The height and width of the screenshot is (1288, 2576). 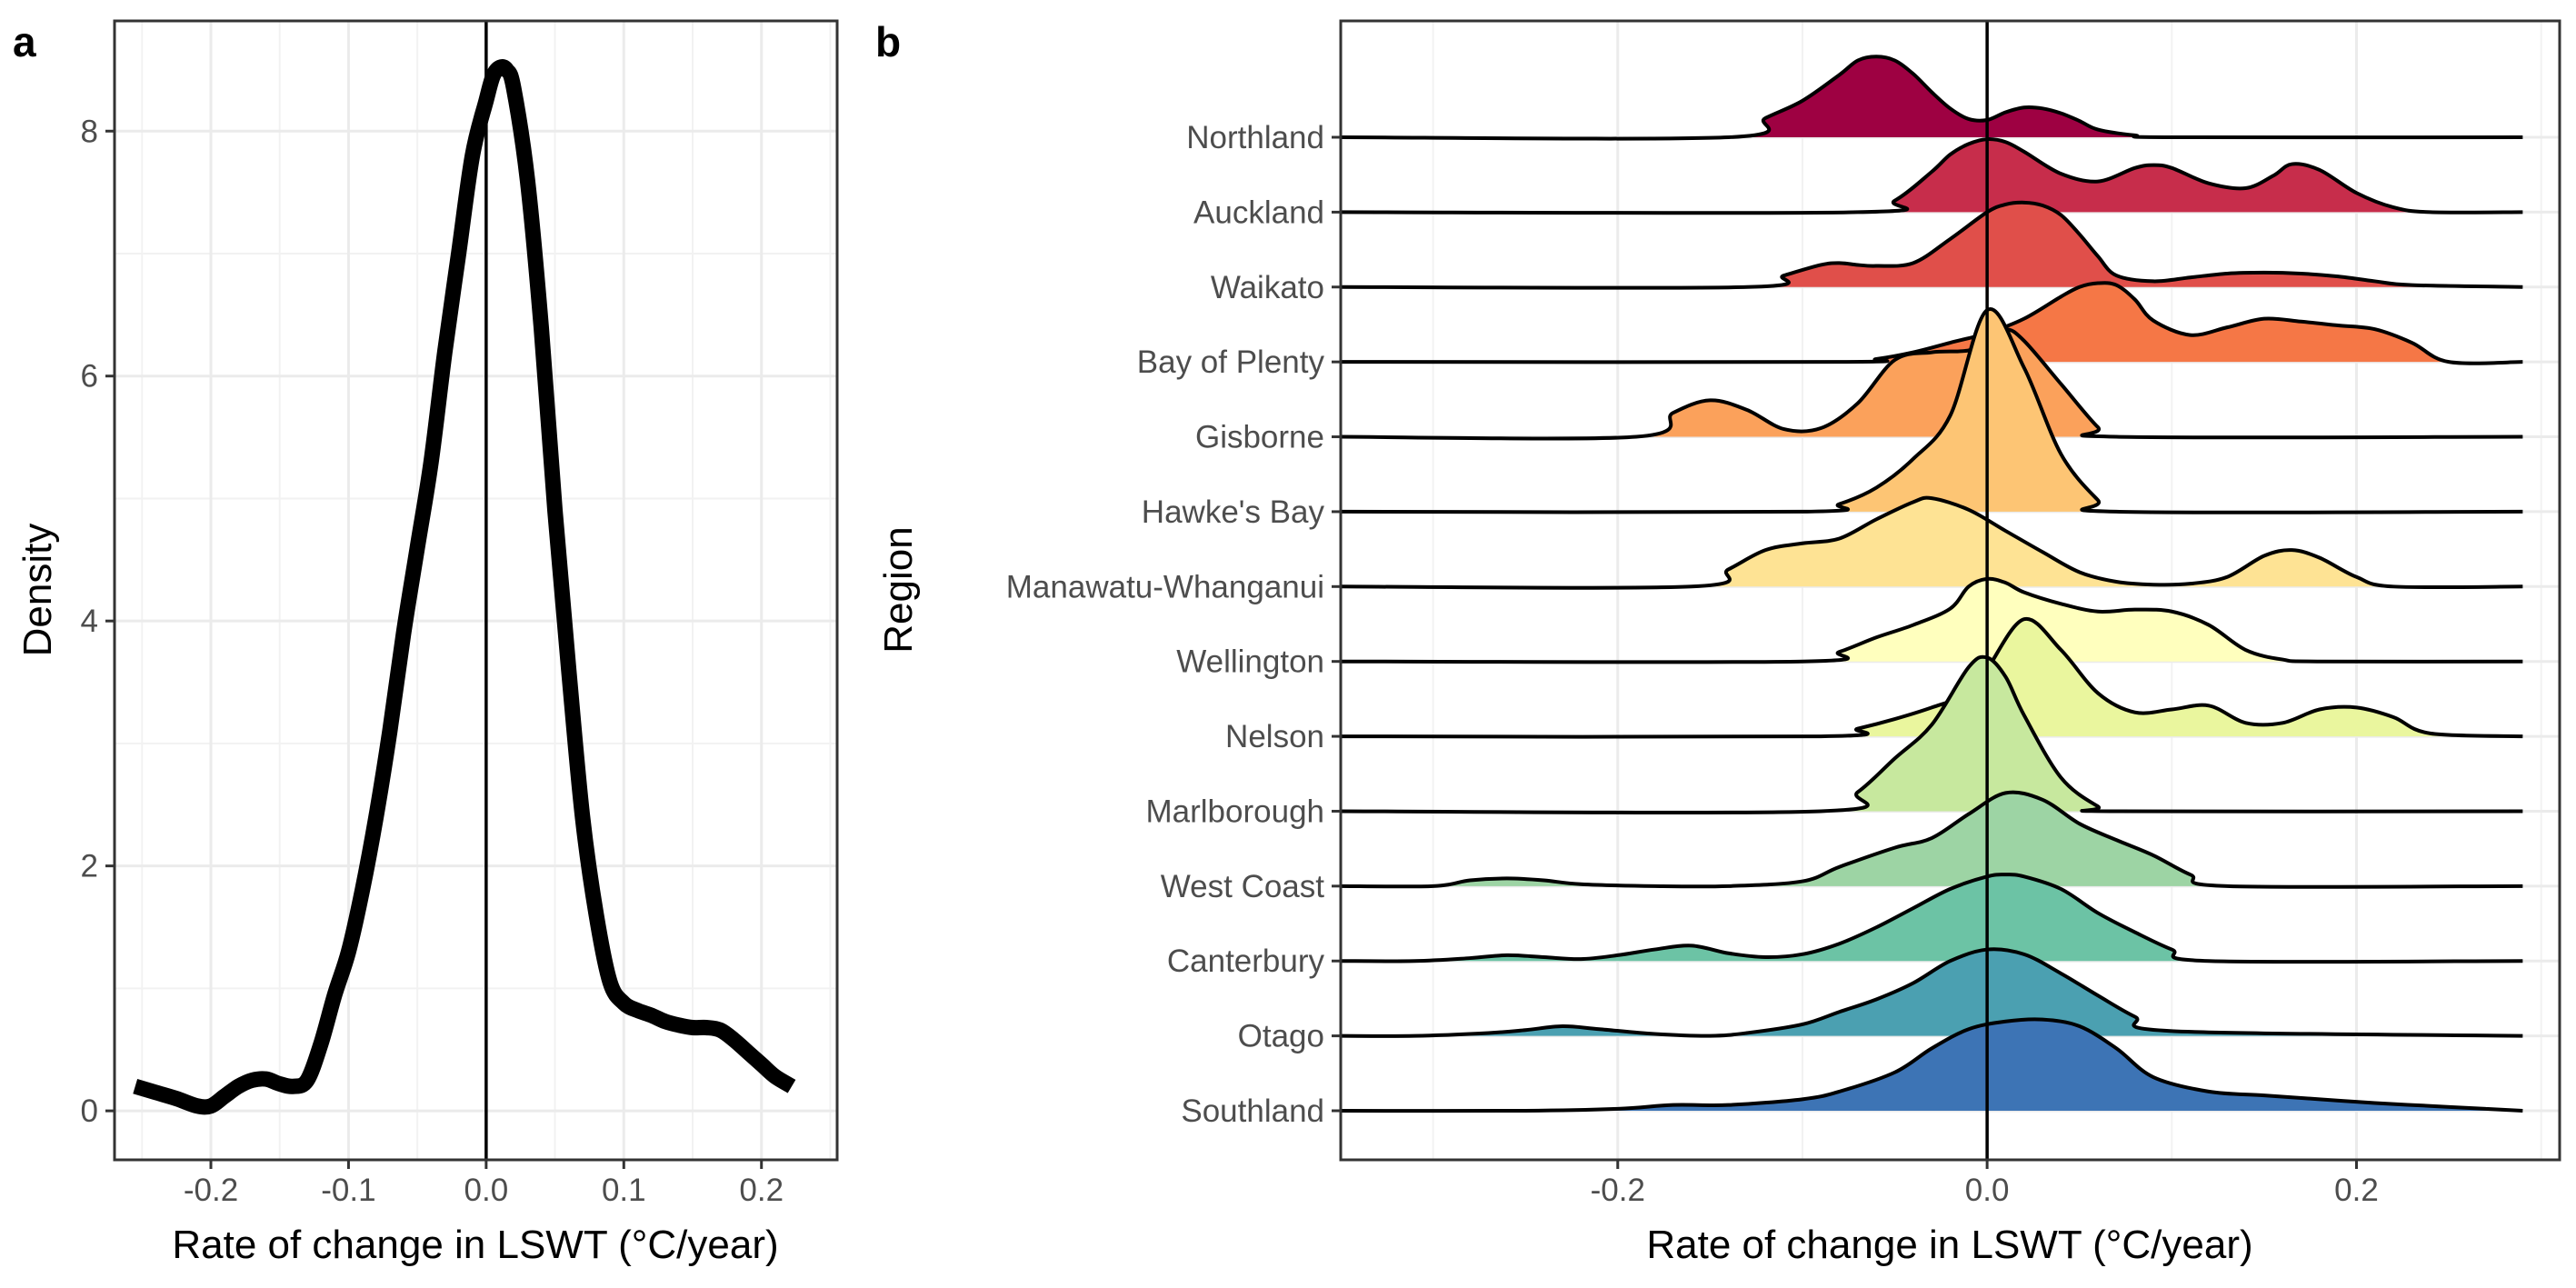 I want to click on ridge-manawatu-whanganui, so click(x=1931, y=542).